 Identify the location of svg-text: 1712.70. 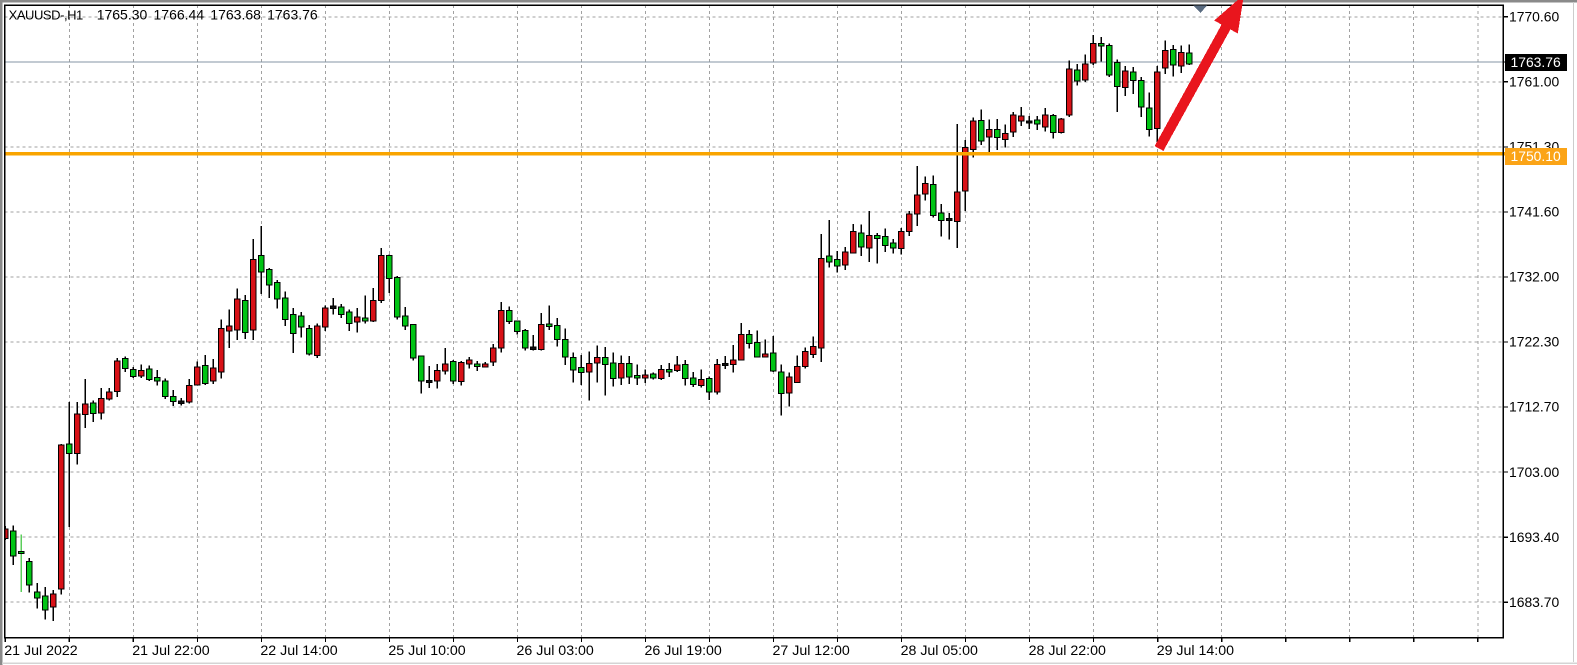
(1534, 407).